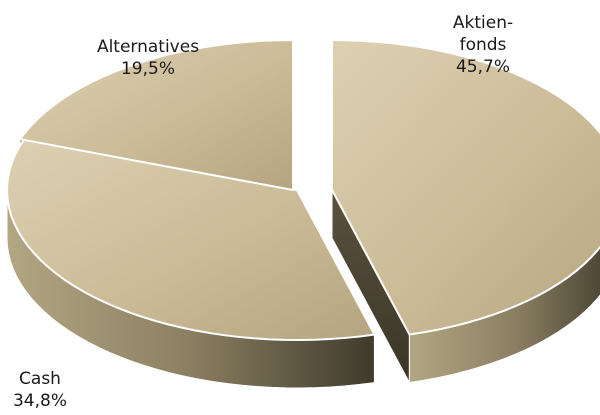 This screenshot has height=415, width=600. I want to click on slice-label-line: Aktien-, so click(483, 23).